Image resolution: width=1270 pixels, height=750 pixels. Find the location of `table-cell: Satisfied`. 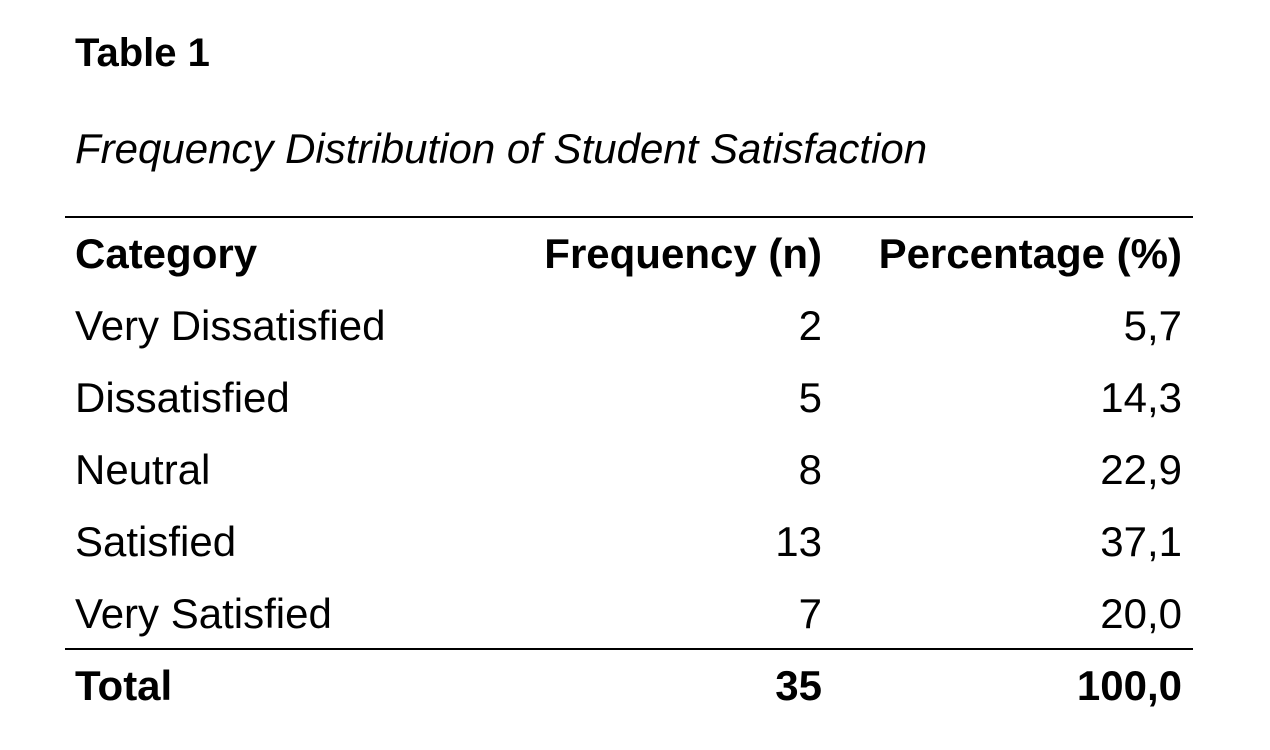

table-cell: Satisfied is located at coordinates (156, 541).